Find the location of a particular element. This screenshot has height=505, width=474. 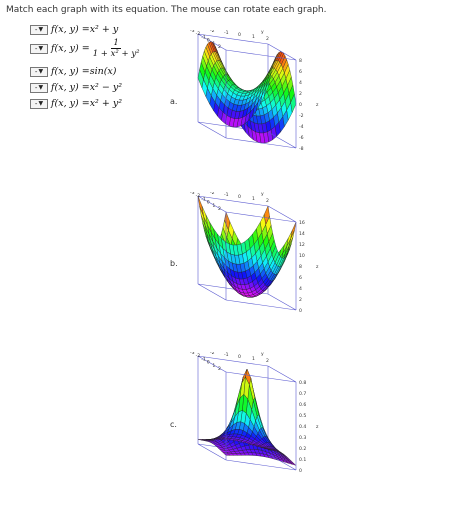

equation-rhs: x² + y is located at coordinates (104, 29).